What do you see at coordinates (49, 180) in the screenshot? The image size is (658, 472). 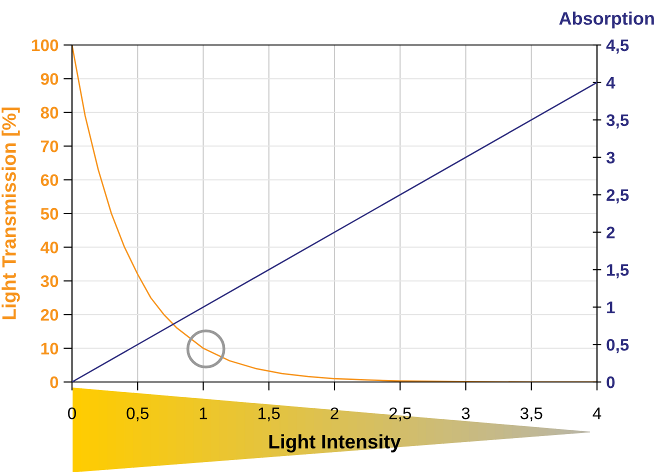 I see `y-tick-label: 60` at bounding box center [49, 180].